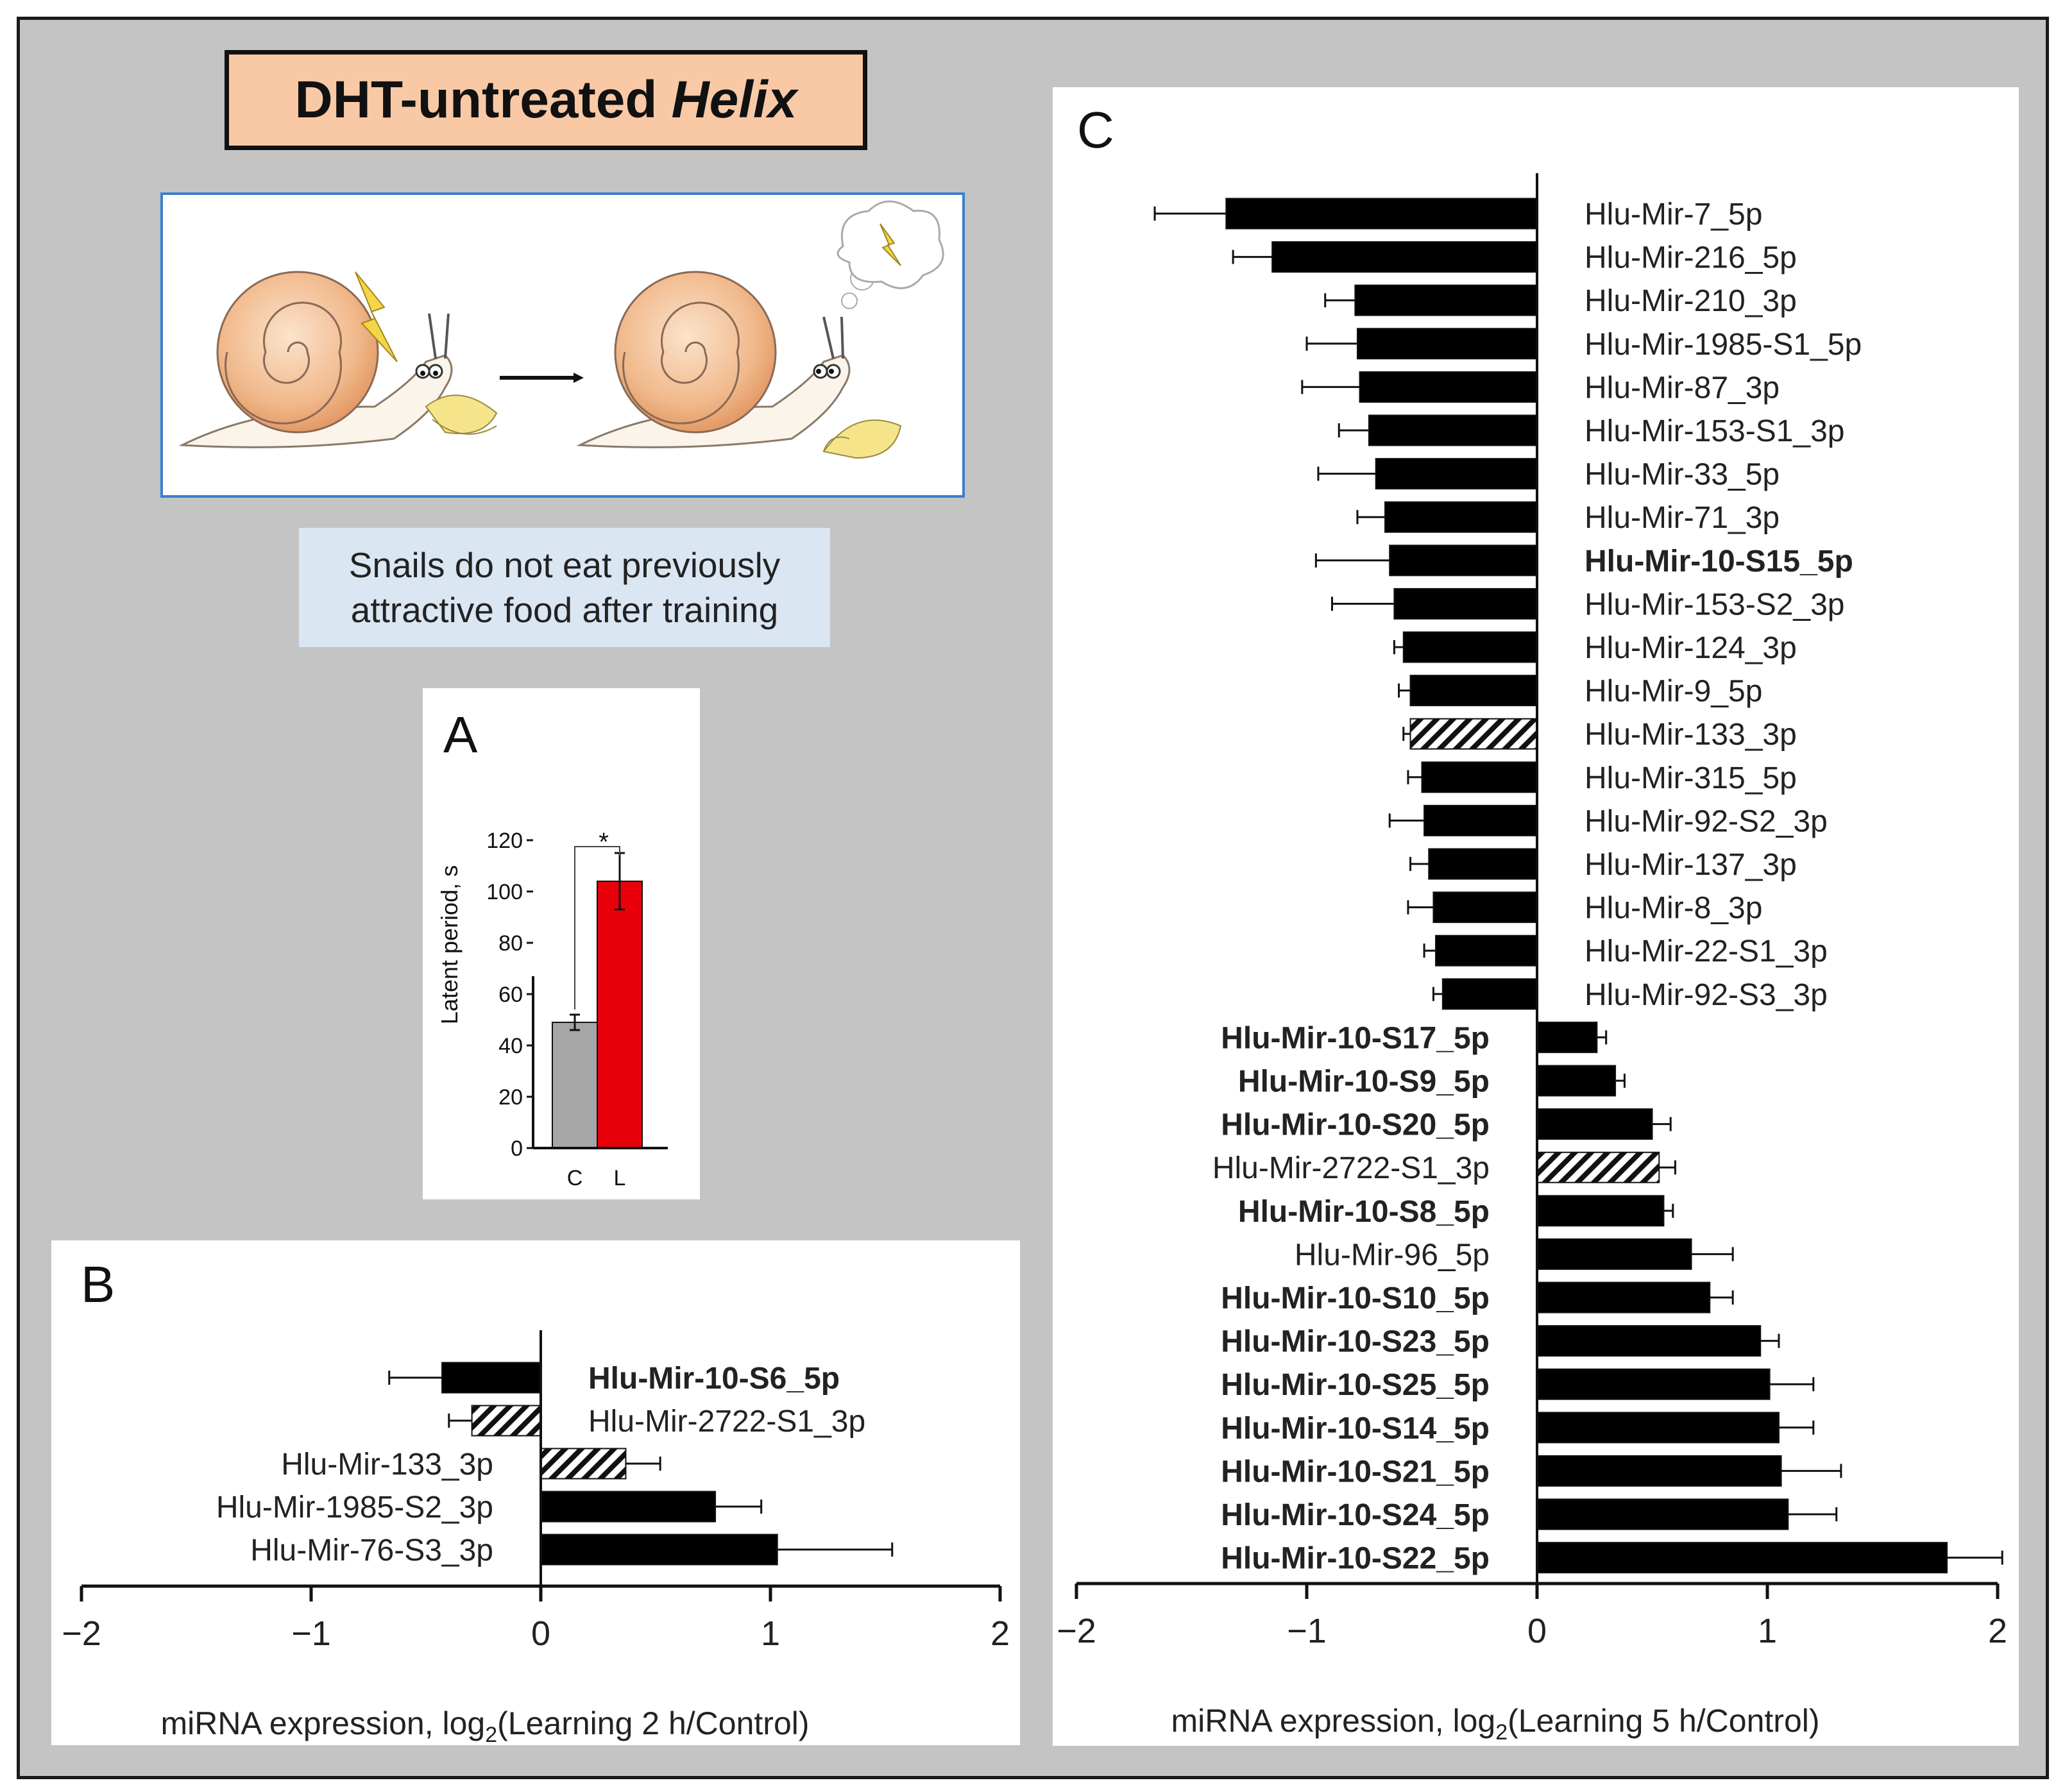 The image size is (2065, 1792). I want to click on bar-Hlu-Mir-10-S21_5p, so click(1659, 1471).